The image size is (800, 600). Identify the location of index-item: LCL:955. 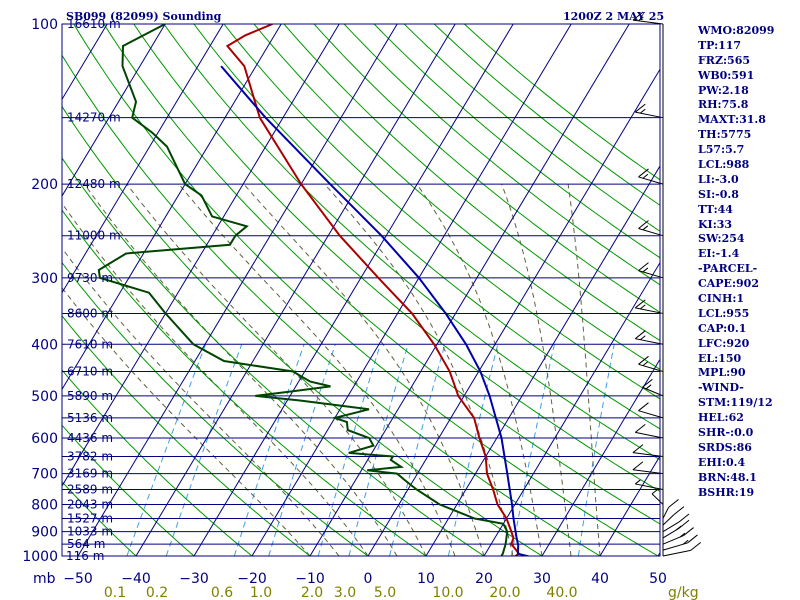
(724, 313).